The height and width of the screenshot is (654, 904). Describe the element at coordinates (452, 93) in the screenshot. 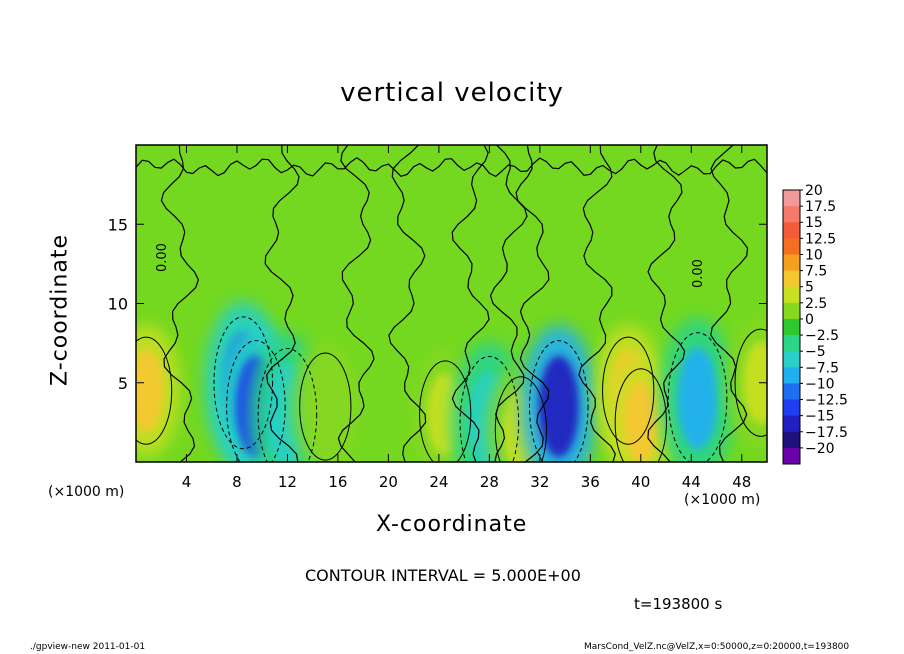

I see `chart-title: vertical velocity` at that location.